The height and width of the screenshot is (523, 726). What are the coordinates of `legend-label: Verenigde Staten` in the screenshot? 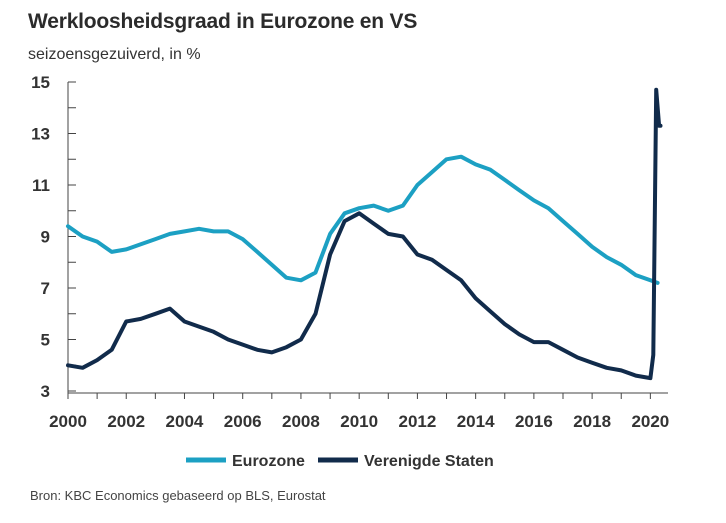 It's located at (429, 461).